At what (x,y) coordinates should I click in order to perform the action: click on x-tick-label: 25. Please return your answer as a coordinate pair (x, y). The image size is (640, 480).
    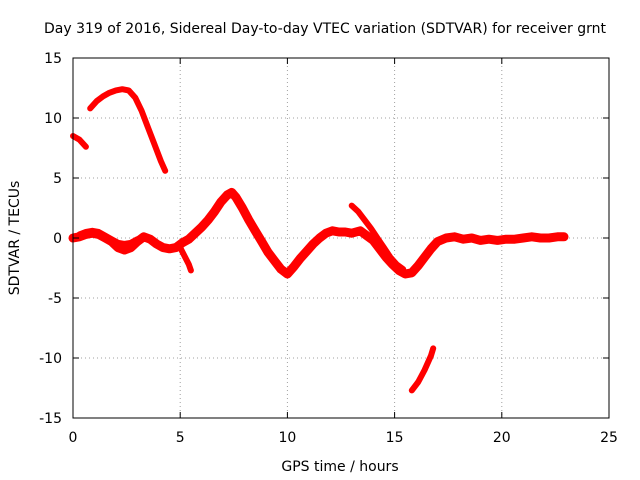
    Looking at the image, I should click on (609, 438).